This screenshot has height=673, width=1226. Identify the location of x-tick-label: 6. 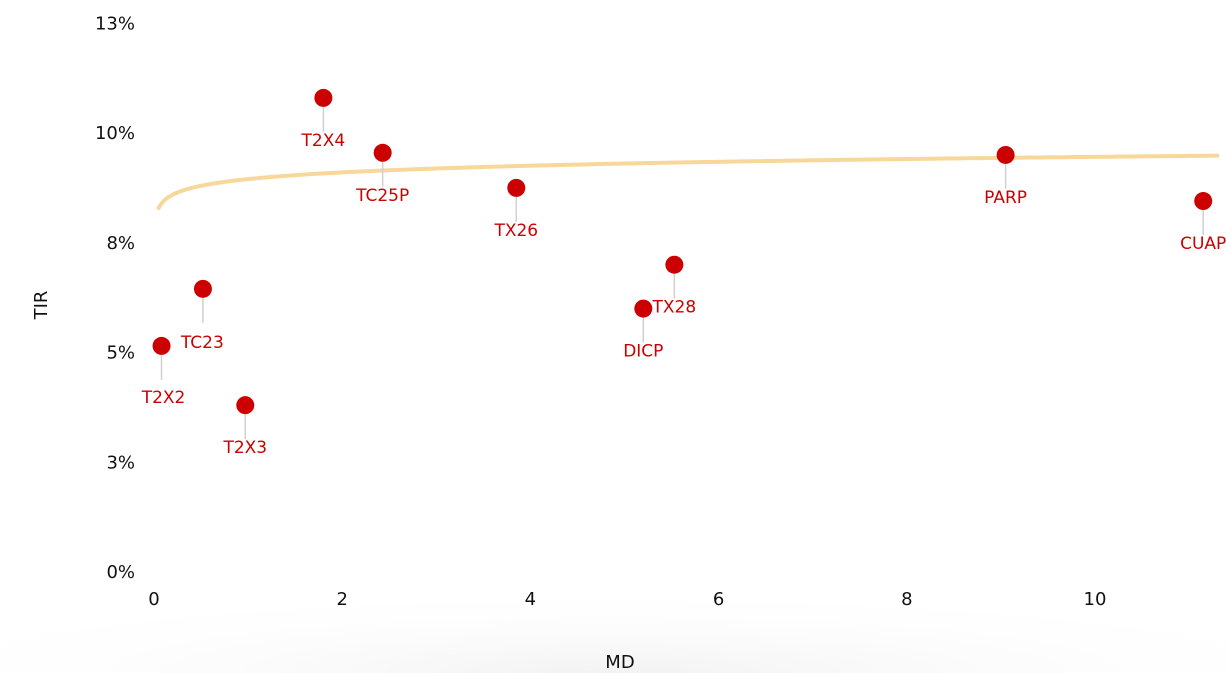
(718, 599).